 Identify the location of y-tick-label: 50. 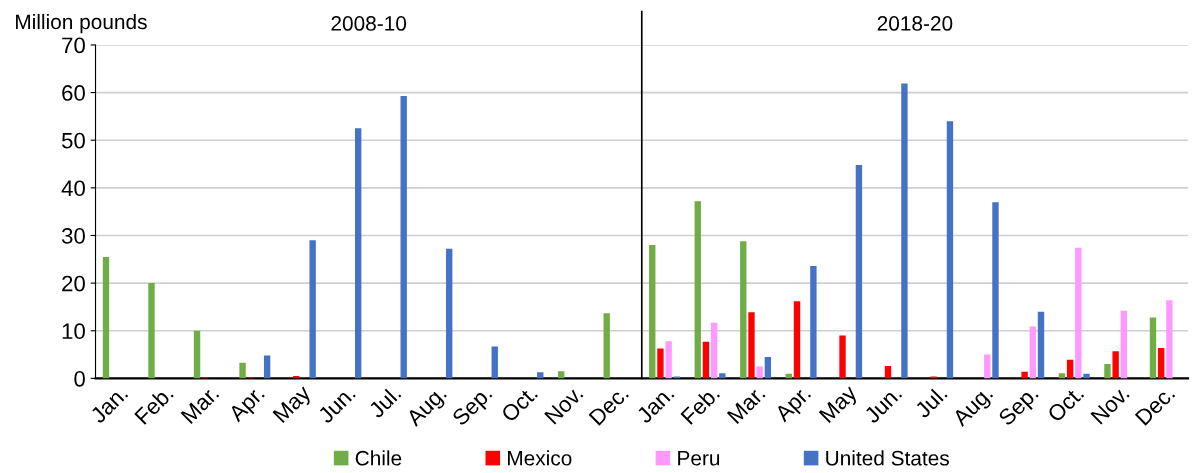
(73, 140).